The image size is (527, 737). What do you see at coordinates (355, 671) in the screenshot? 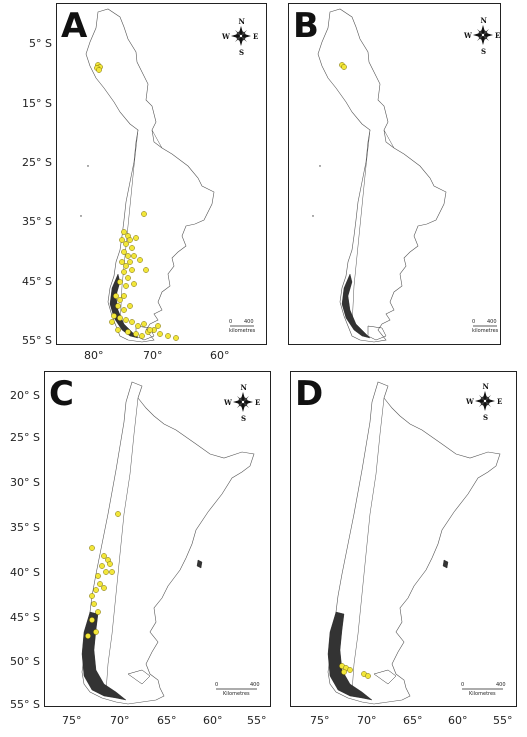
I see `occurrence-points-d` at bounding box center [355, 671].